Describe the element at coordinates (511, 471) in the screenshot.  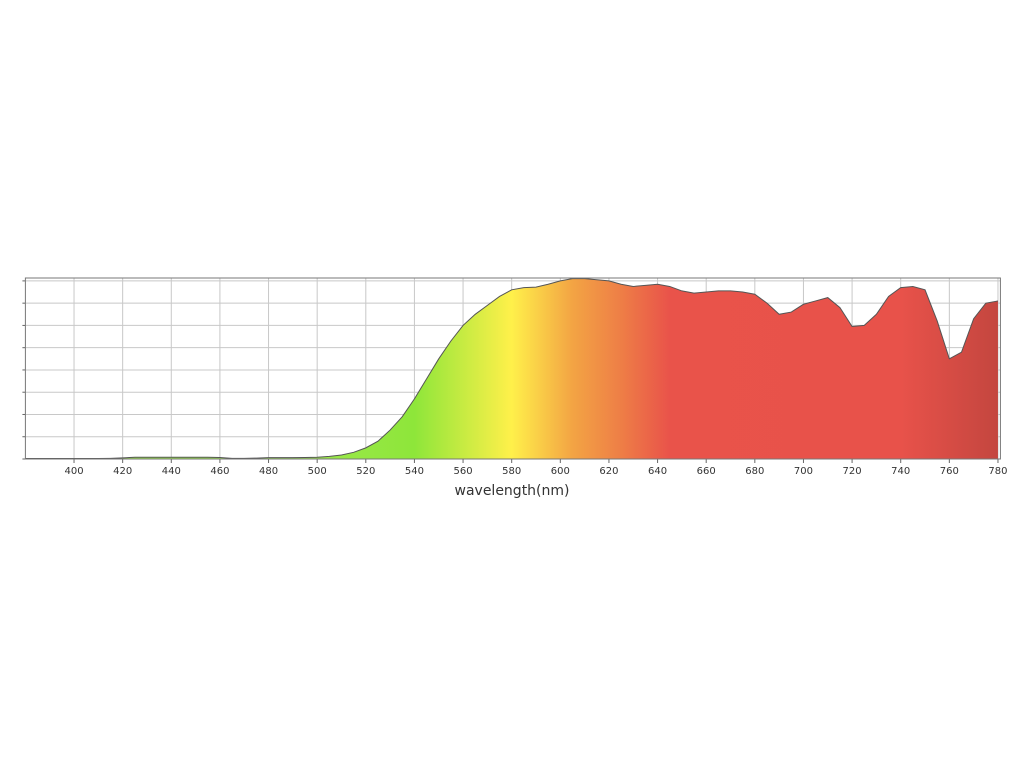
I see `x-tick-label: 580` at that location.